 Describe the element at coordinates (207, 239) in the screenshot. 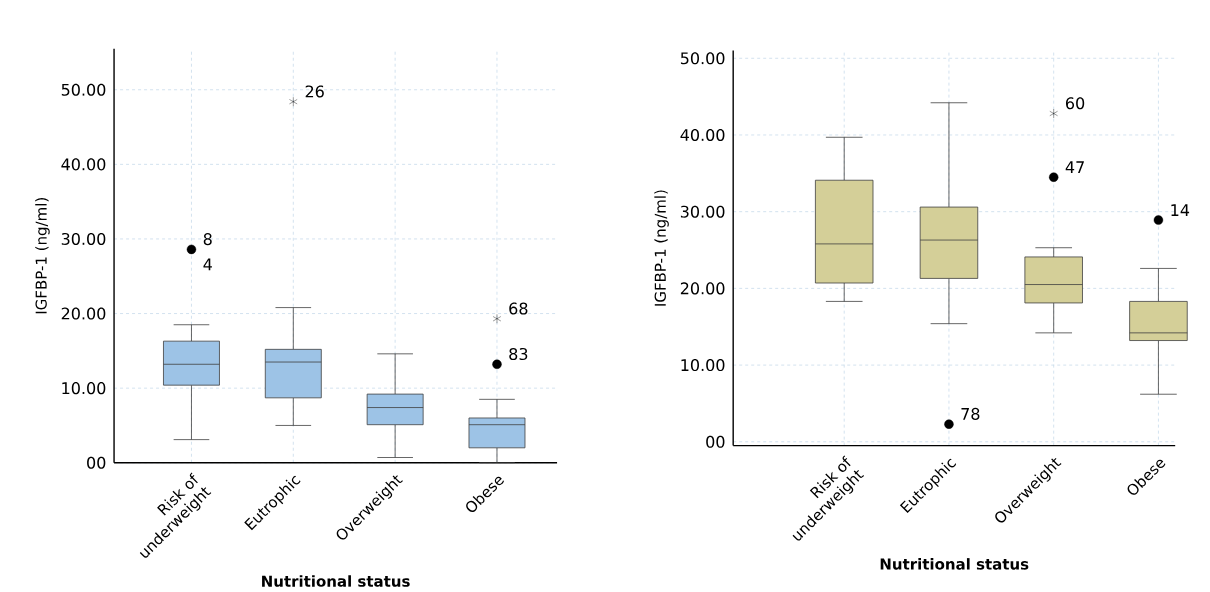

I see `annotation: 8` at that location.